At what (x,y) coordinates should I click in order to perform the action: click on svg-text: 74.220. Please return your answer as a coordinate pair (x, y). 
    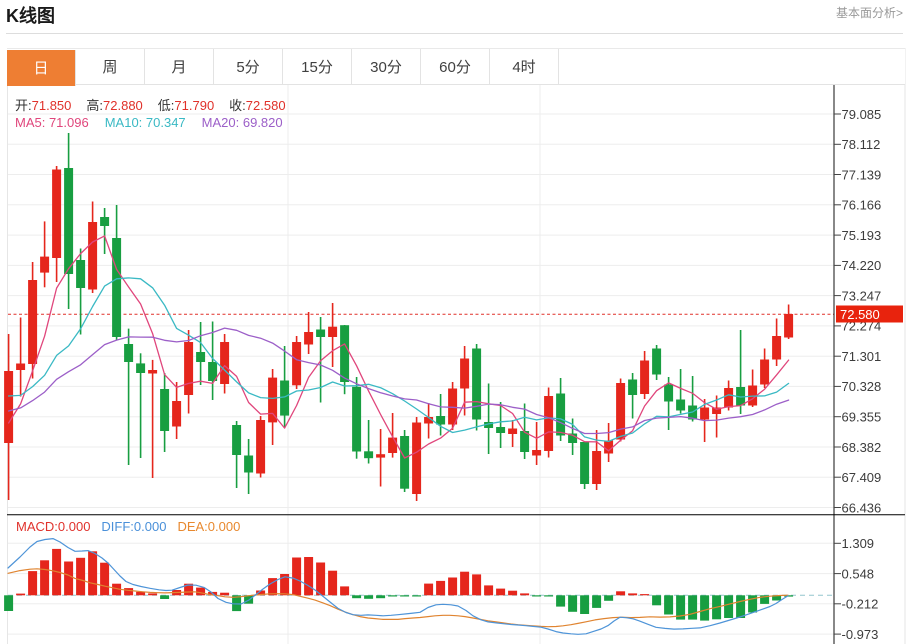
    Looking at the image, I should click on (862, 265).